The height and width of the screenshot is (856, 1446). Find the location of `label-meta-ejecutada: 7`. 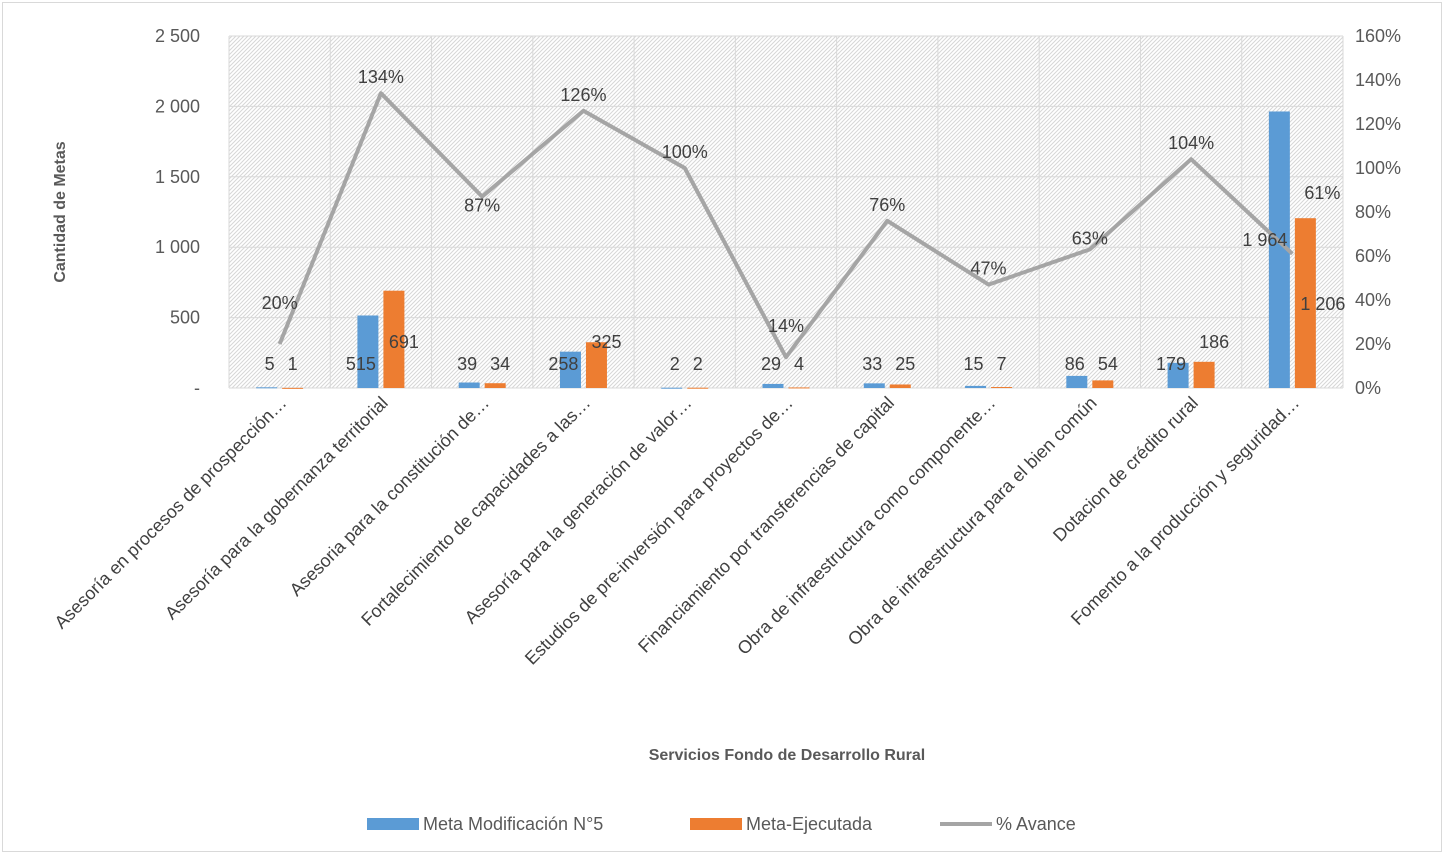

label-meta-ejecutada: 7 is located at coordinates (1002, 364).